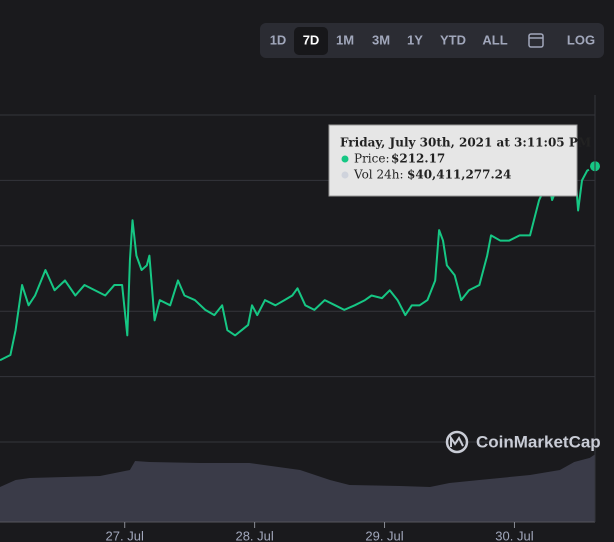 The height and width of the screenshot is (542, 614). What do you see at coordinates (415, 39) in the screenshot?
I see `range-button: 1Y` at bounding box center [415, 39].